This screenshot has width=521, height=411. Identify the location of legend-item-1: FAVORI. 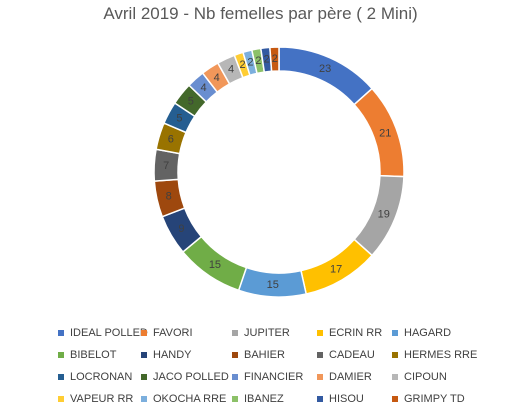
(186, 333).